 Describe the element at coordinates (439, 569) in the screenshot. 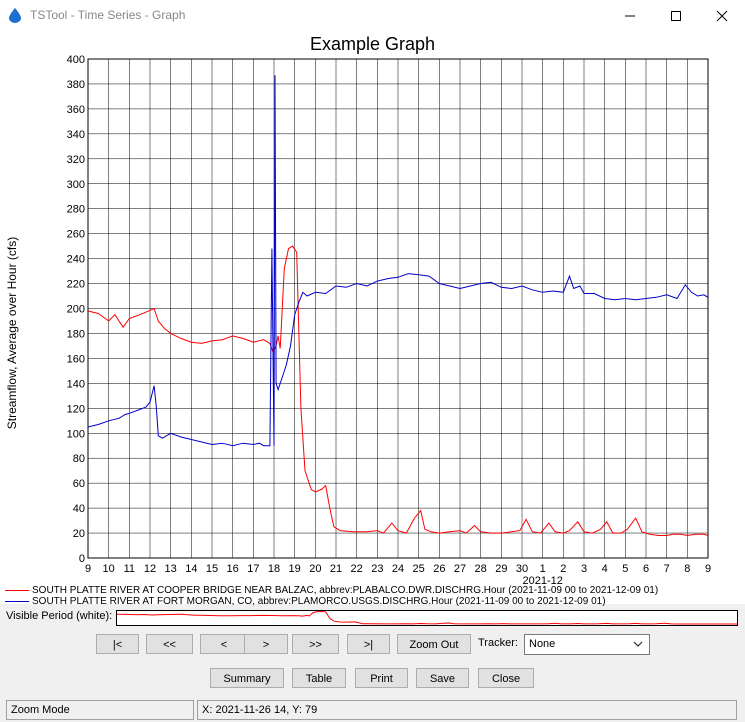

I see `x-tick-label: 26` at that location.